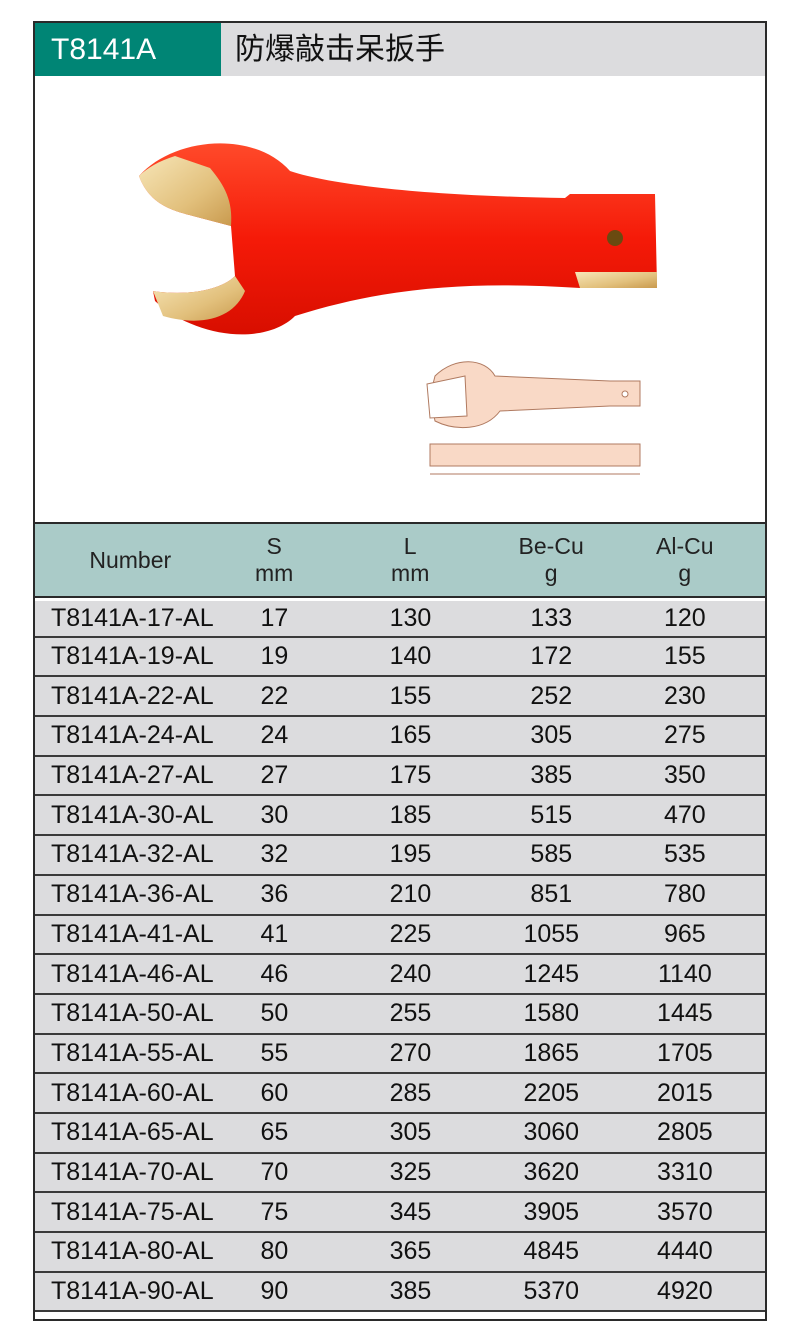 Image resolution: width=800 pixels, height=1331 pixels. Describe the element at coordinates (132, 695) in the screenshot. I see `table-cell: T8141A-22-AL` at that location.